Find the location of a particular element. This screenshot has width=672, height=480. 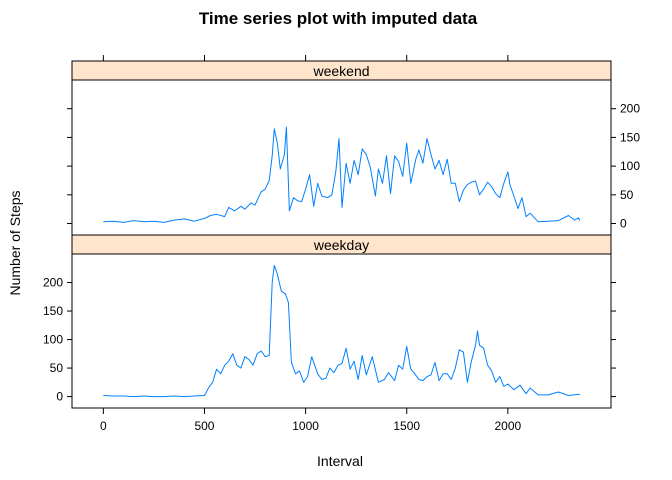

y-axis-title: Number of Steps is located at coordinates (15, 242).